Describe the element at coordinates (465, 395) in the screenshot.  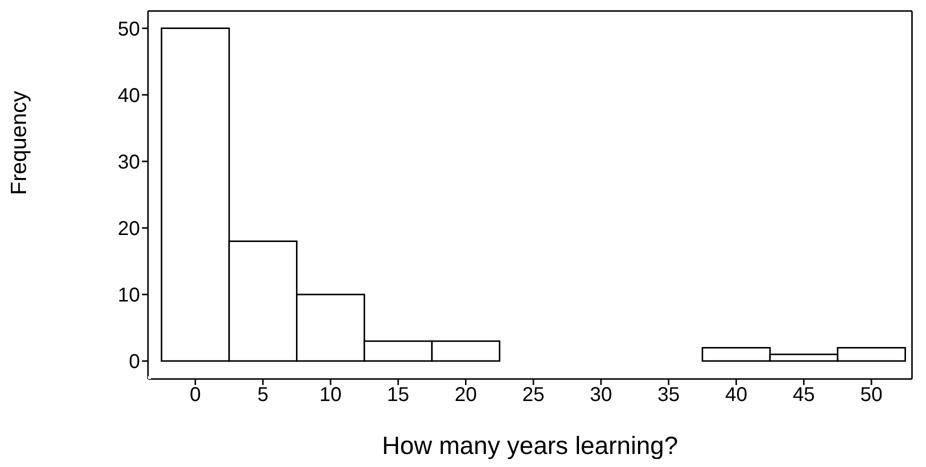
I see `x-tick-label: 20` at that location.